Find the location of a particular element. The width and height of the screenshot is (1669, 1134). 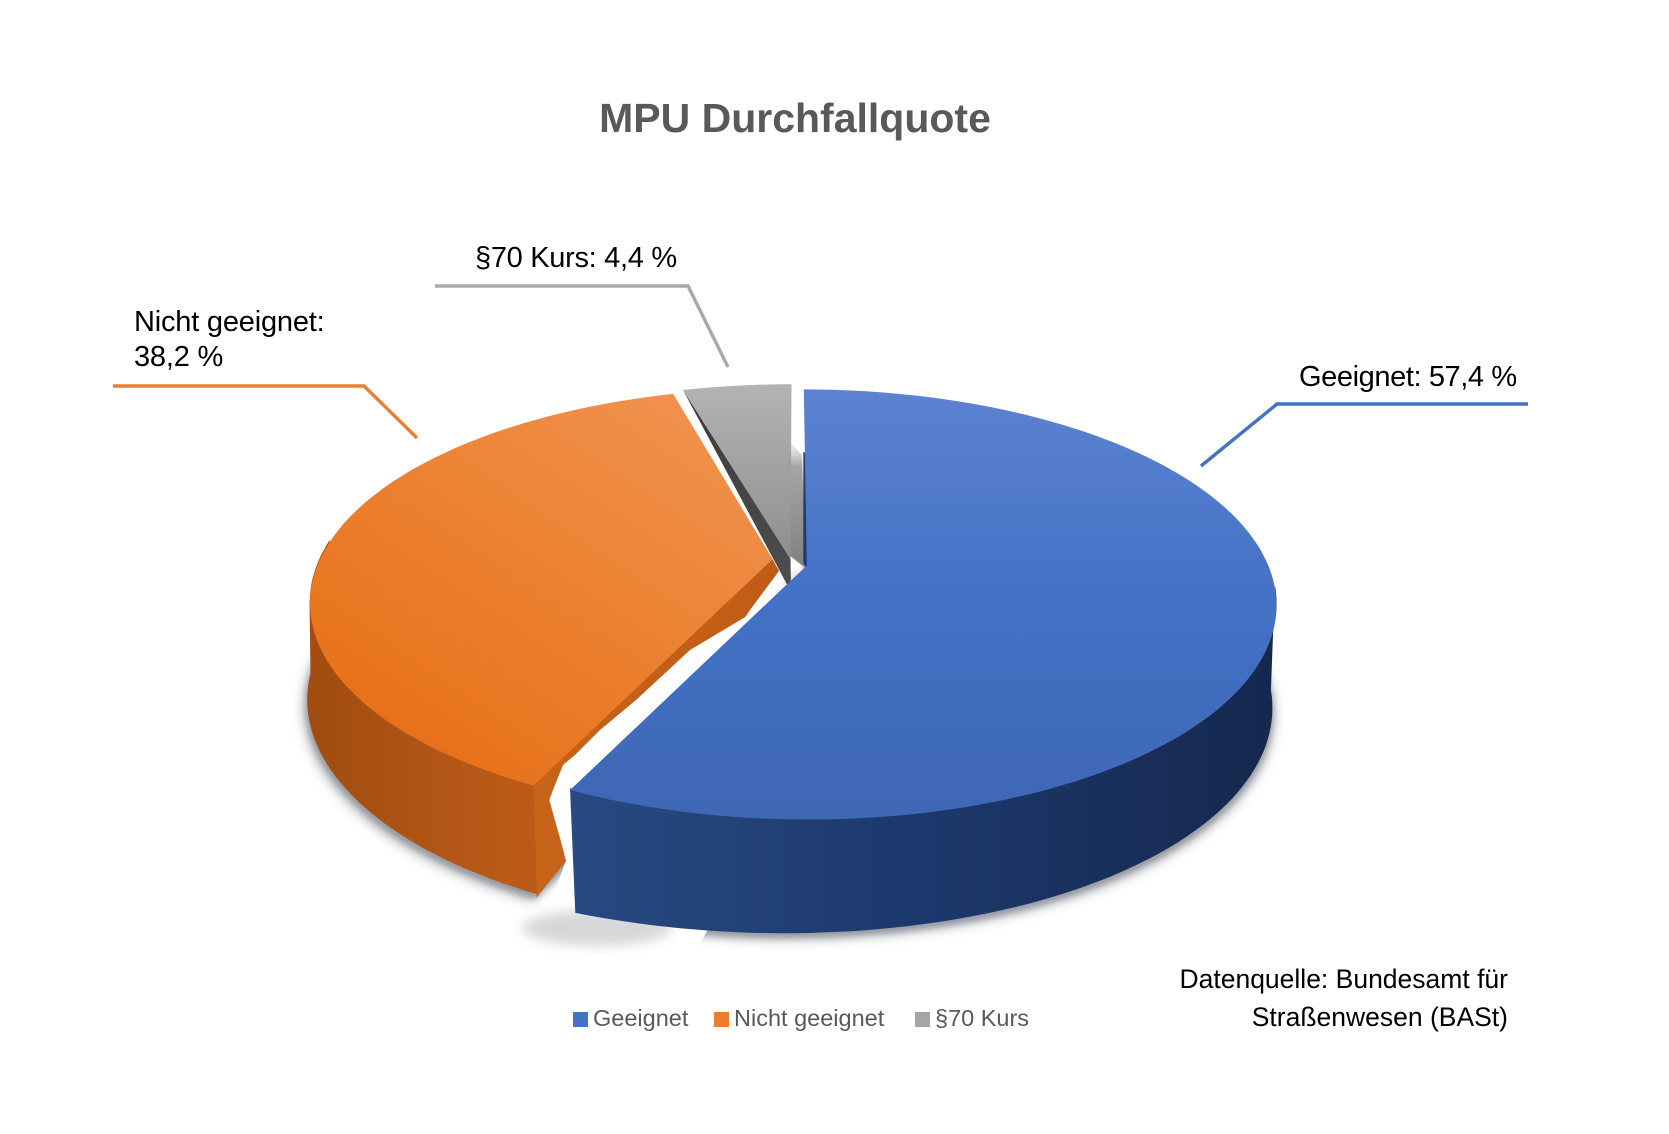

svg-text: MPU Durchfallquote is located at coordinates (795, 118).